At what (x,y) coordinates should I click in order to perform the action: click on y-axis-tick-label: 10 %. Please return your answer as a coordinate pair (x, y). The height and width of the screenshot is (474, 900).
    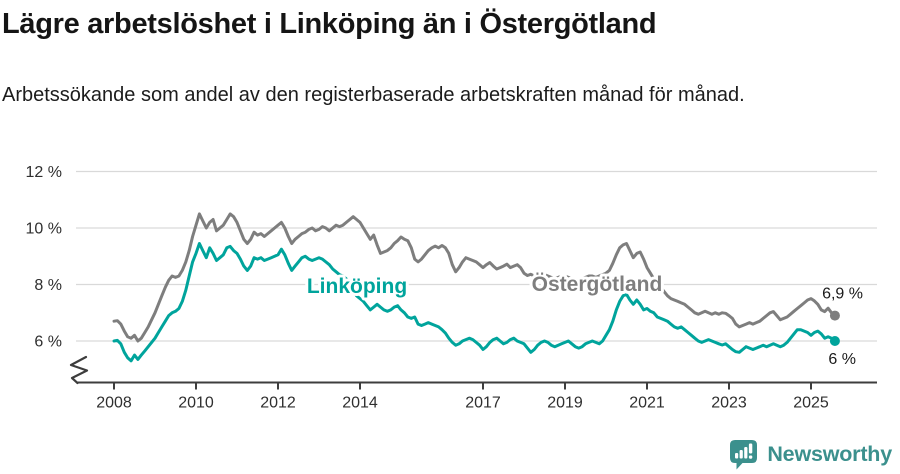
    Looking at the image, I should click on (44, 229).